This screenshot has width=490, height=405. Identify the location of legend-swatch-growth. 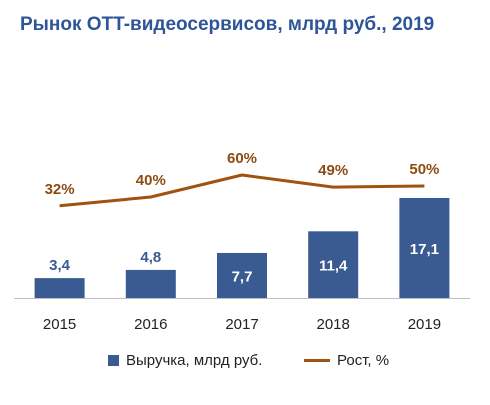
(317, 360).